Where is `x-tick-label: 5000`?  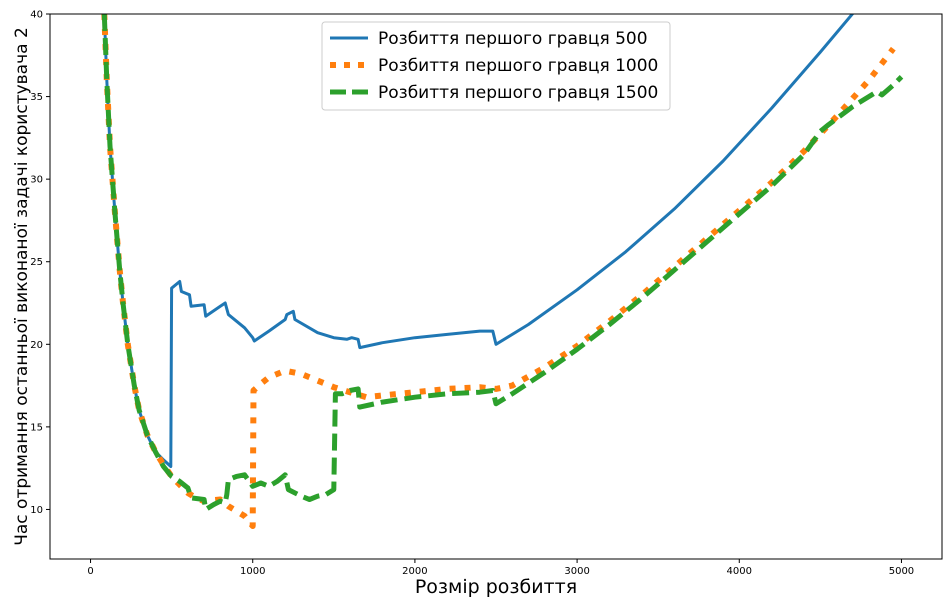
x-tick-label: 5000 is located at coordinates (901, 571).